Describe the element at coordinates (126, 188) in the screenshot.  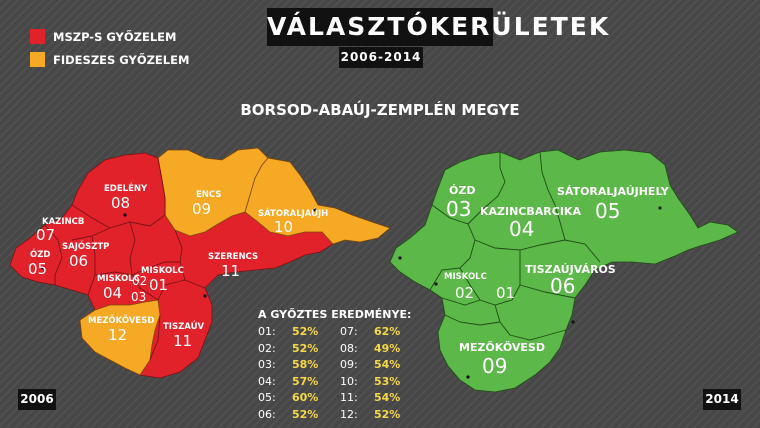
I see `label-2006-edeleny-name: EDELÉNY` at that location.